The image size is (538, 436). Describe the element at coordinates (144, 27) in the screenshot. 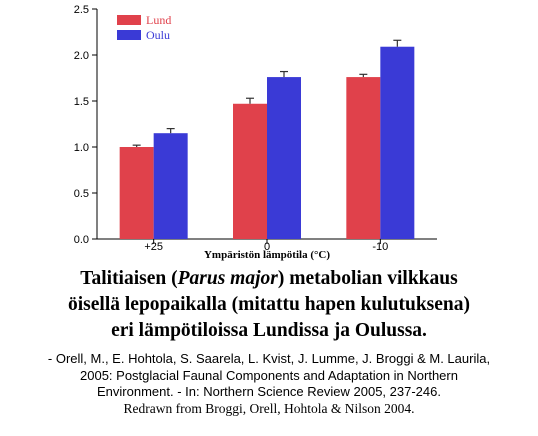

I see `legend: Lund Oulu` at that location.